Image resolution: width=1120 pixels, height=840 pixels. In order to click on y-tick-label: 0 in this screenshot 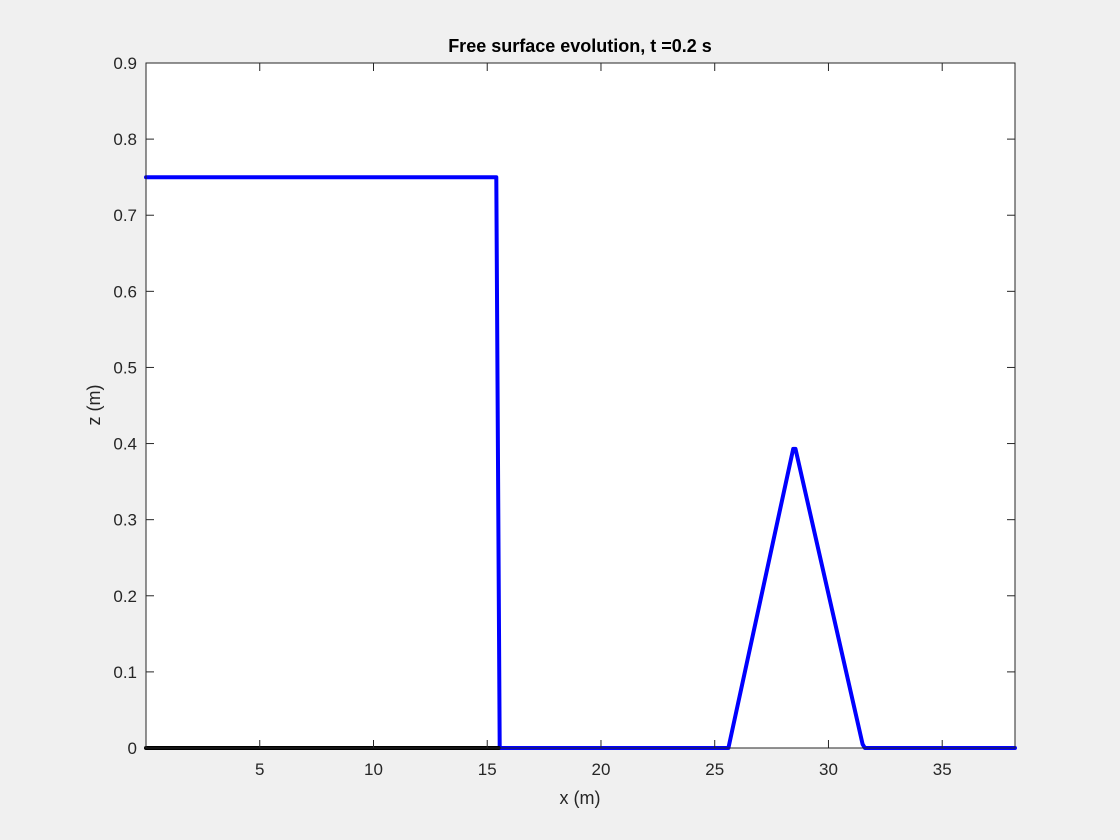, I will do `click(132, 748)`.